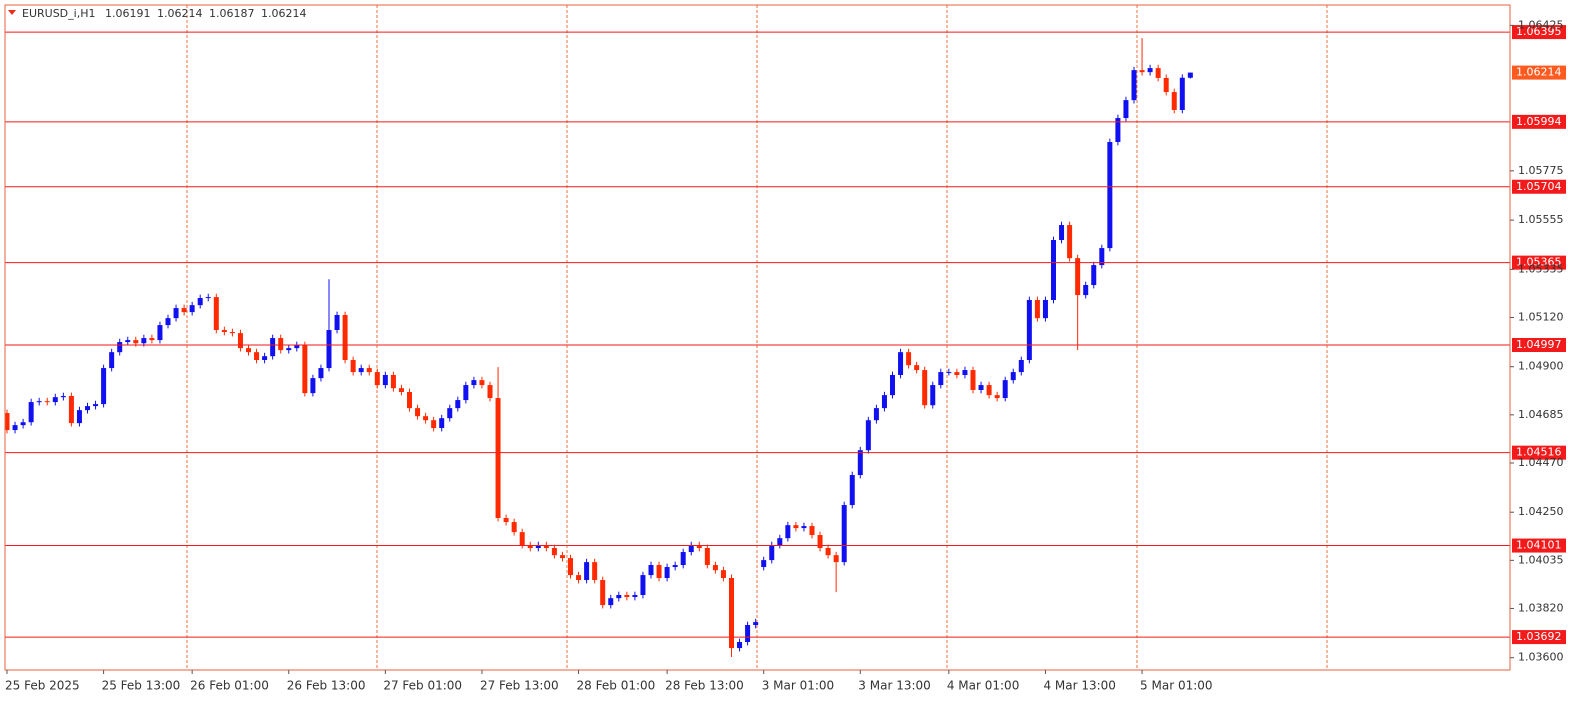 The width and height of the screenshot is (1586, 712). I want to click on x-tick-label: 5 Mar 01:00, so click(1176, 686).